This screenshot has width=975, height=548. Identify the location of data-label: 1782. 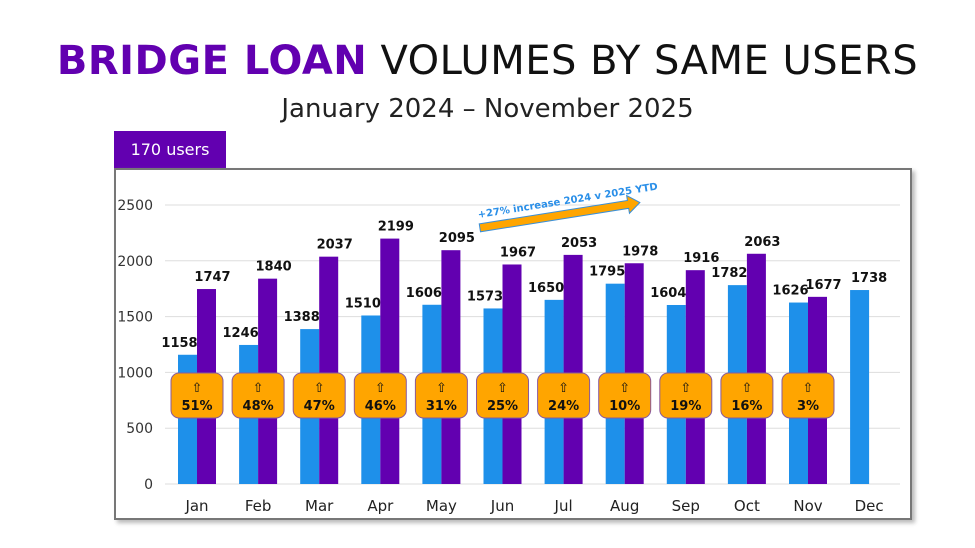
(729, 273).